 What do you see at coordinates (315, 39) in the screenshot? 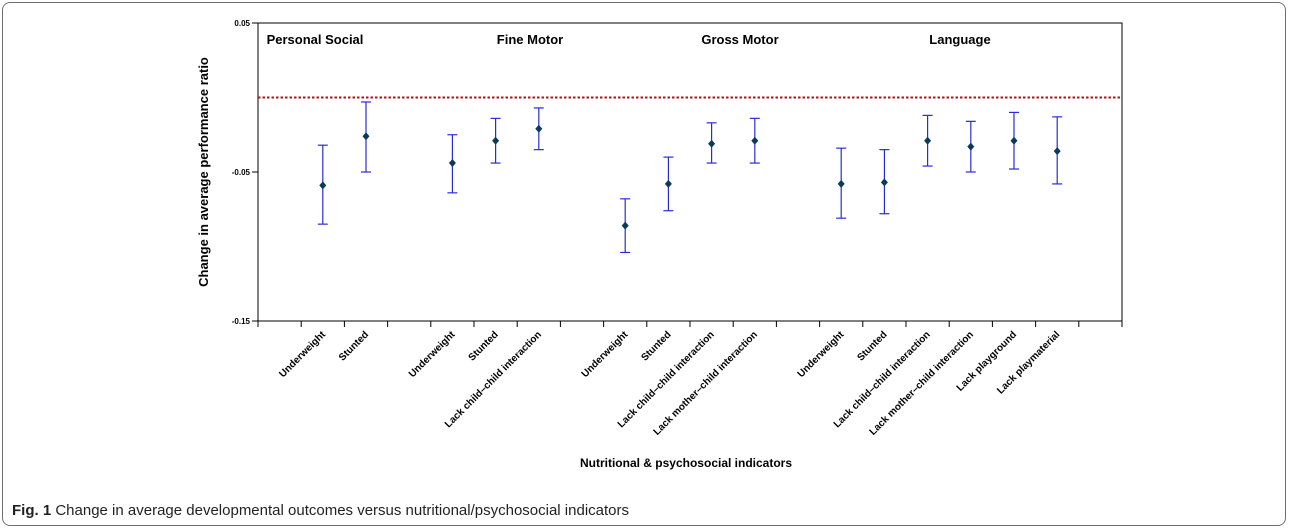
I see `group-title: Personal Social` at bounding box center [315, 39].